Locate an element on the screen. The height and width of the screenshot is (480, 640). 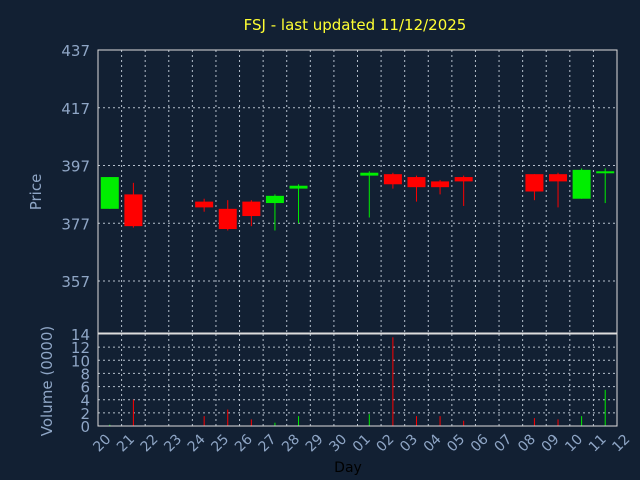
price-y-tick-labels: 357 377 397 417 437 is located at coordinates (75, 166).